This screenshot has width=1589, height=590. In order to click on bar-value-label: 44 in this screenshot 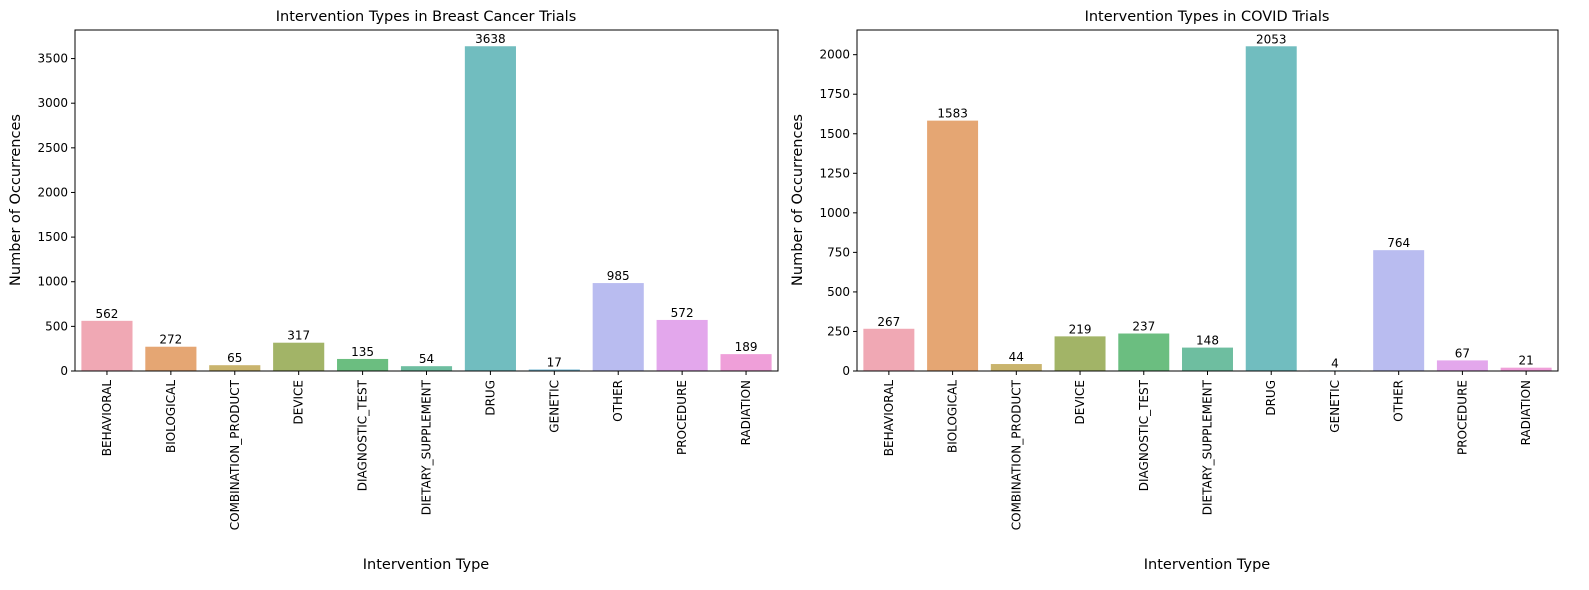, I will do `click(1016, 357)`.